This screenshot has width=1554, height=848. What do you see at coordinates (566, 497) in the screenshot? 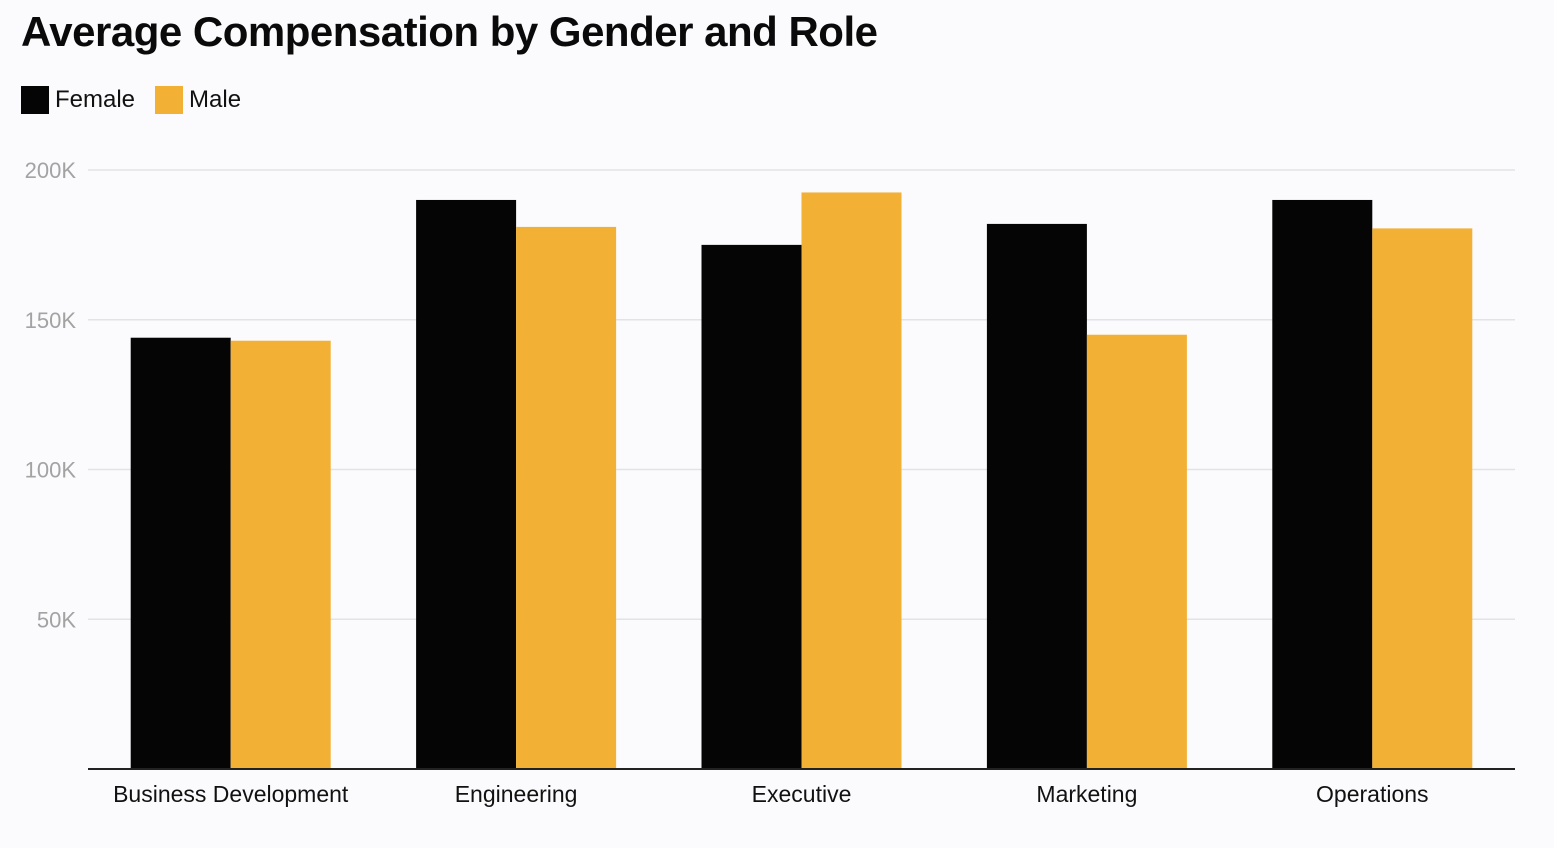
I see `bar-male-engineering` at bounding box center [566, 497].